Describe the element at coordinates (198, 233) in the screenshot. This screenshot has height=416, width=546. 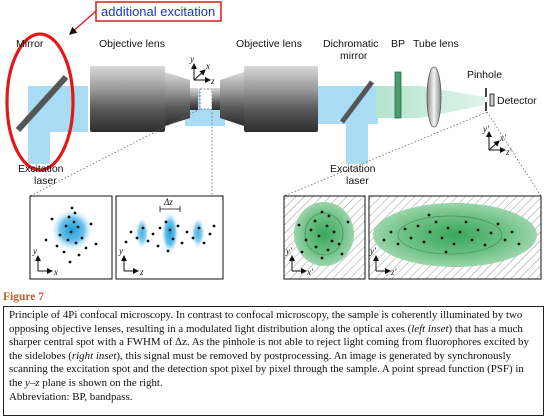
I see `sidelobe-right` at that location.